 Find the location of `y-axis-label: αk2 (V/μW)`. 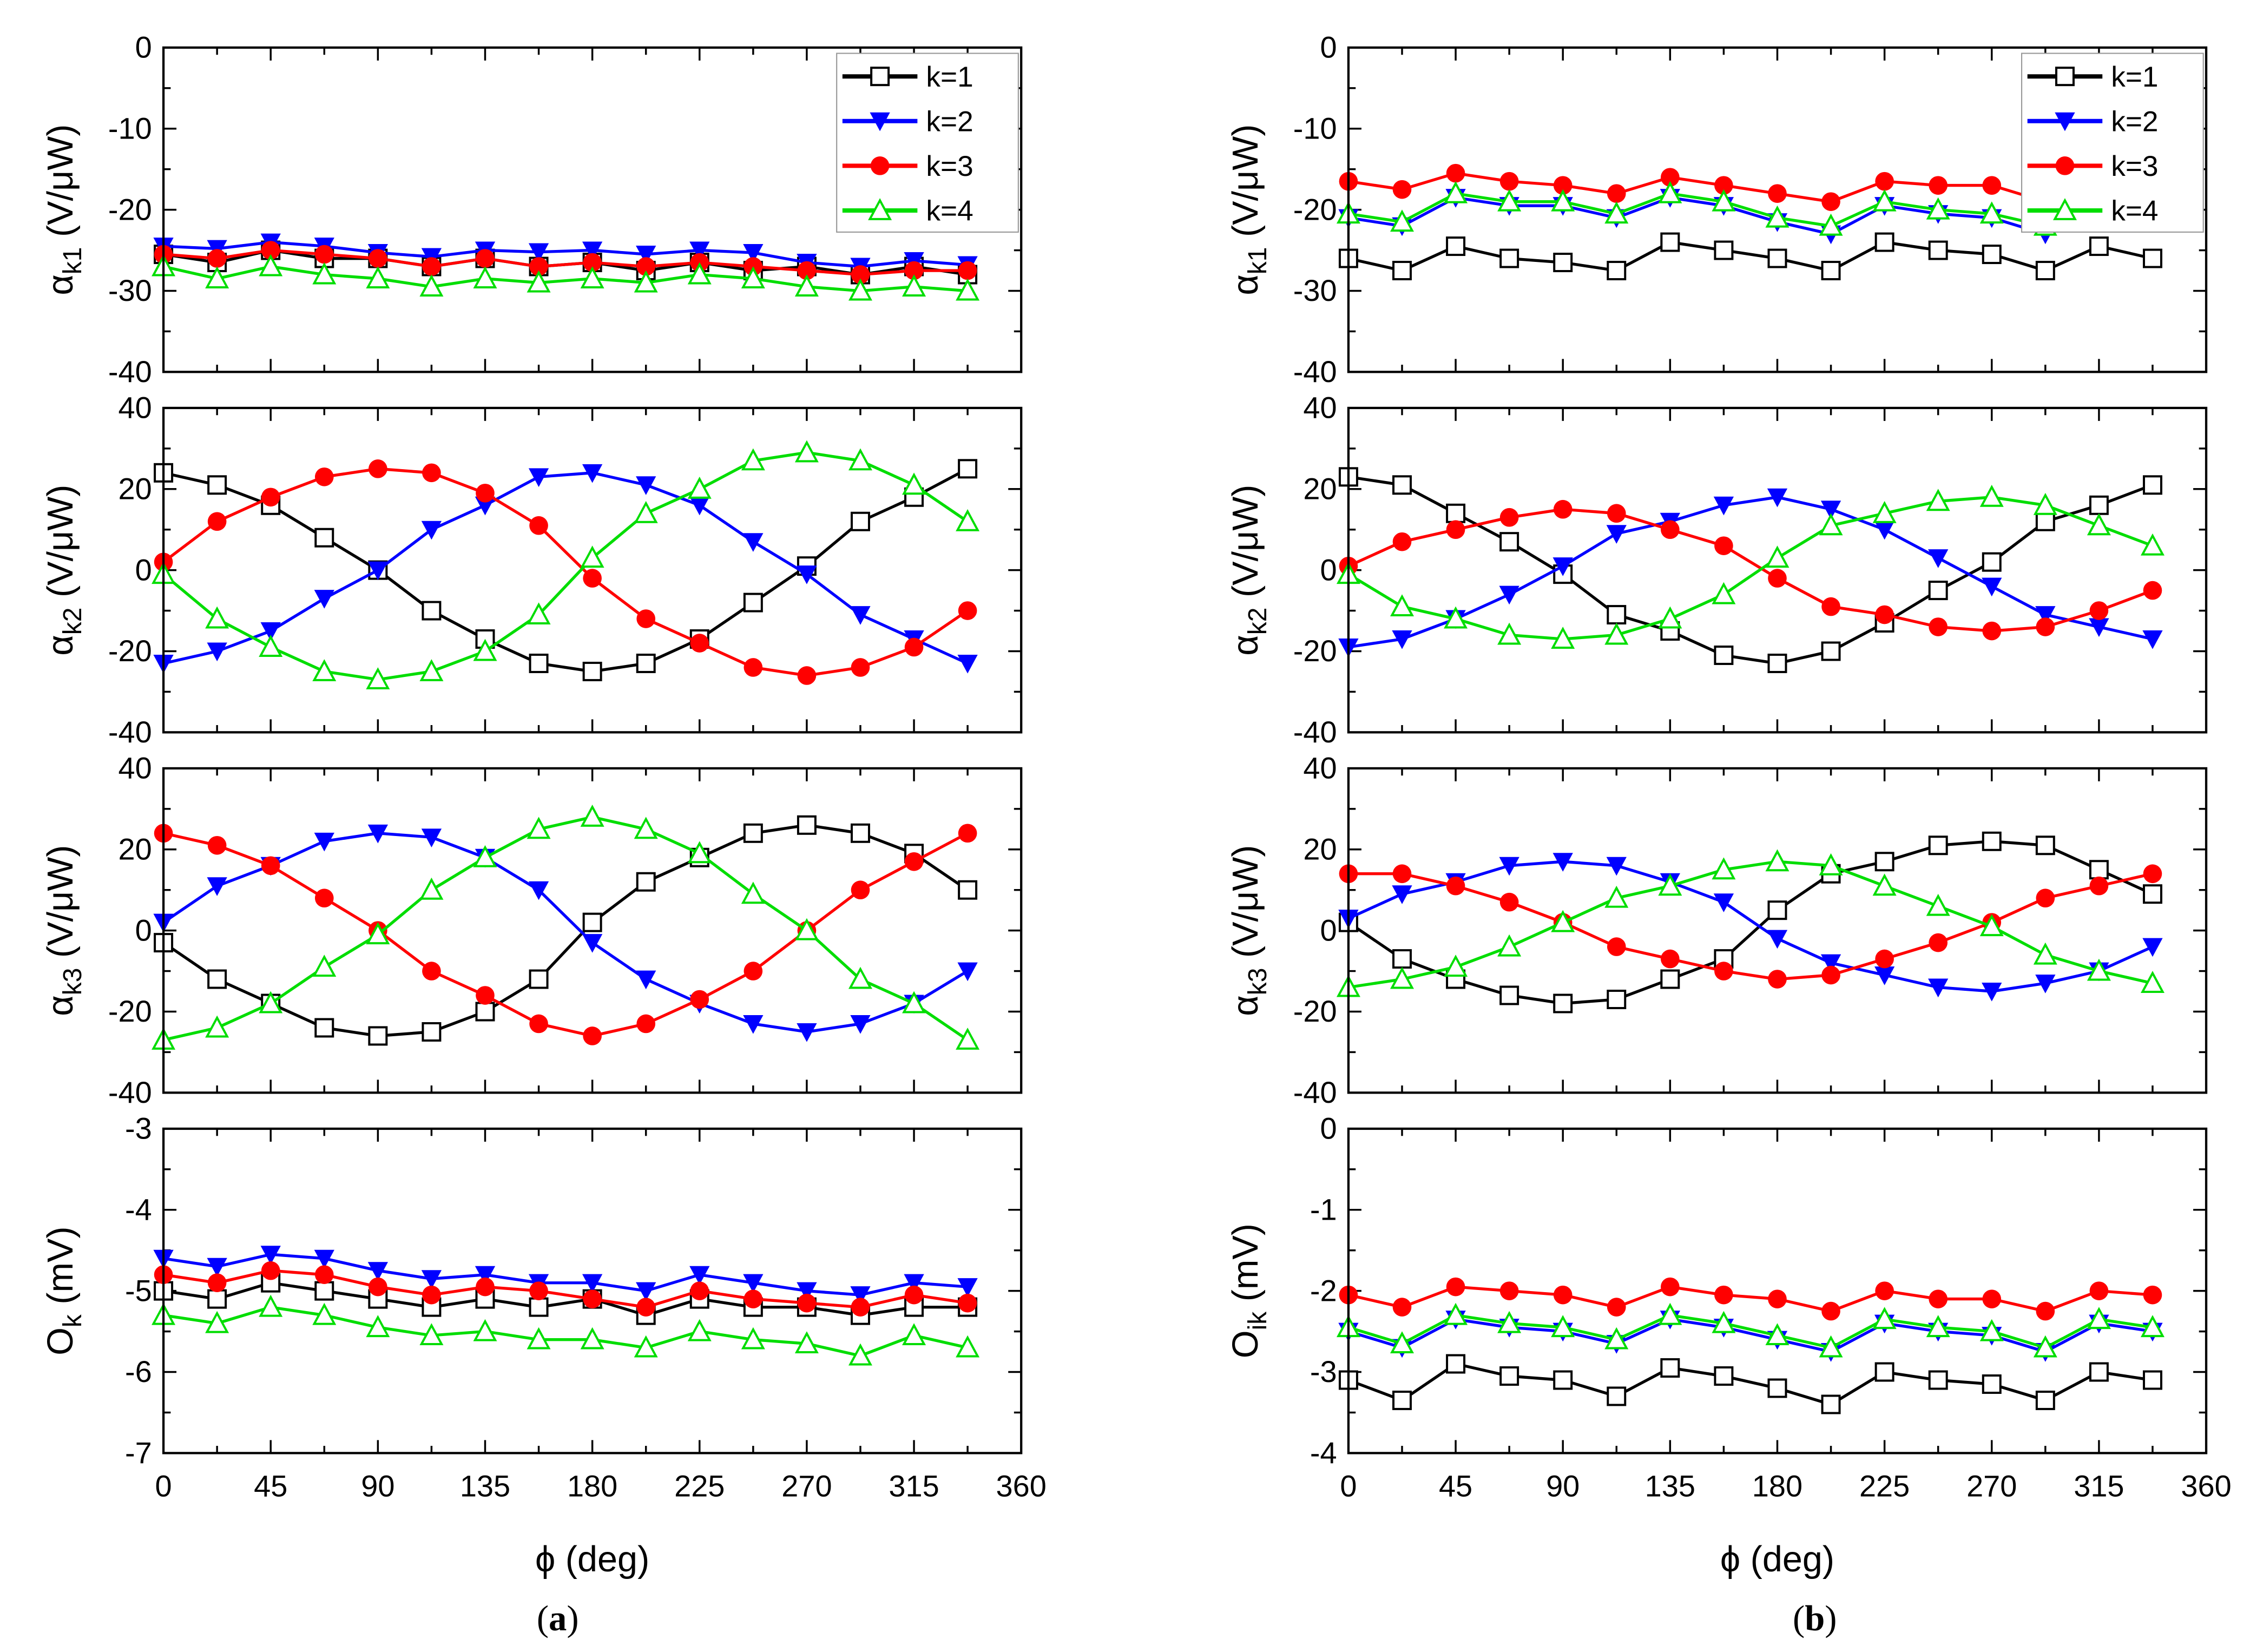

y-axis-label: αk2 (V/μW) is located at coordinates (1249, 570).